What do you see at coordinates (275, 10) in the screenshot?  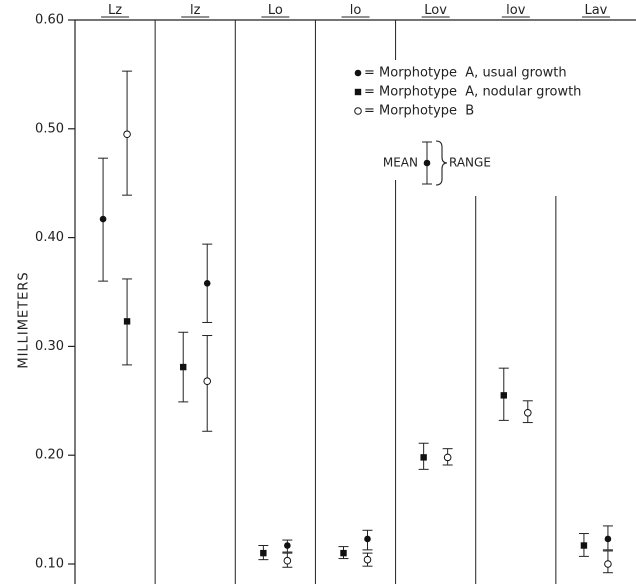 I see `column-label: Lo` at bounding box center [275, 10].